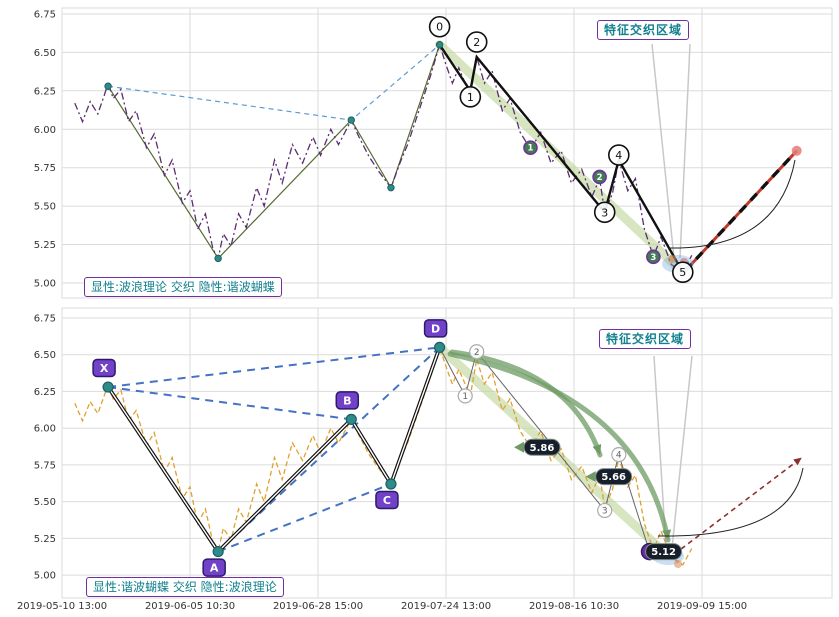  Describe the element at coordinates (45, 245) in the screenshot. I see `y-tick-label: 5.25` at that location.